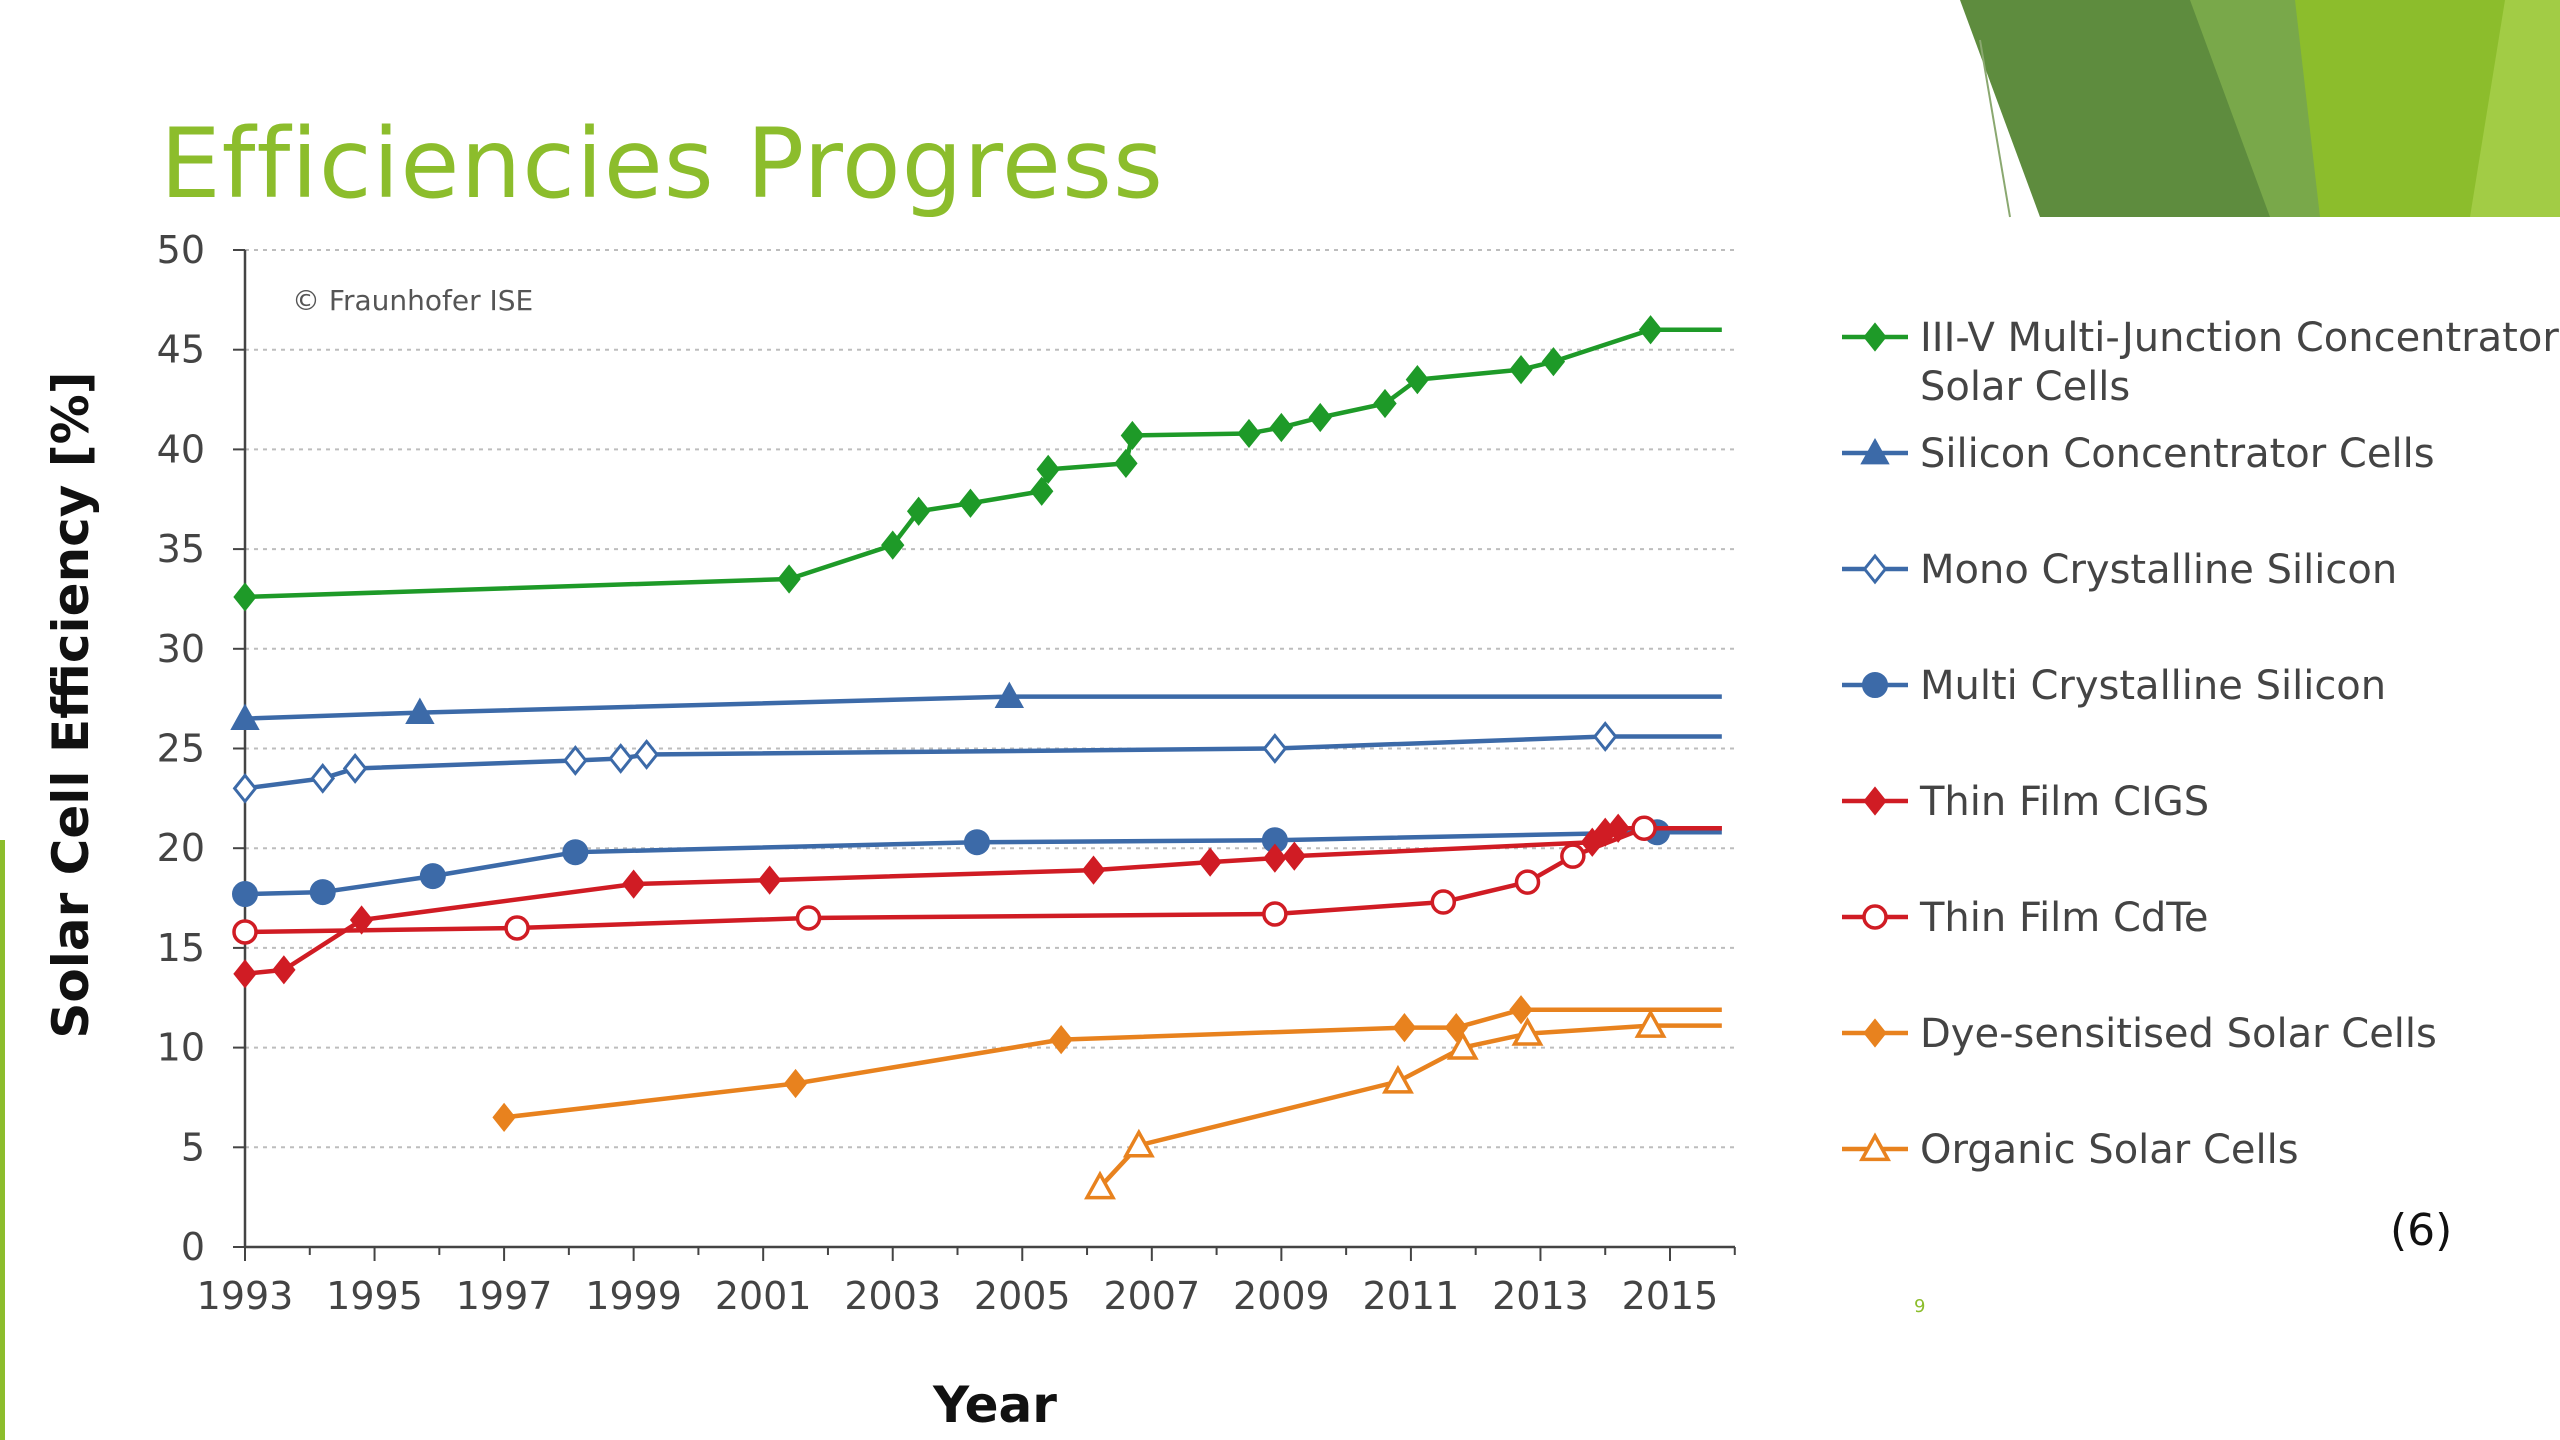  What do you see at coordinates (1540, 1296) in the screenshot?
I see `x-tick-label: 2013` at bounding box center [1540, 1296].